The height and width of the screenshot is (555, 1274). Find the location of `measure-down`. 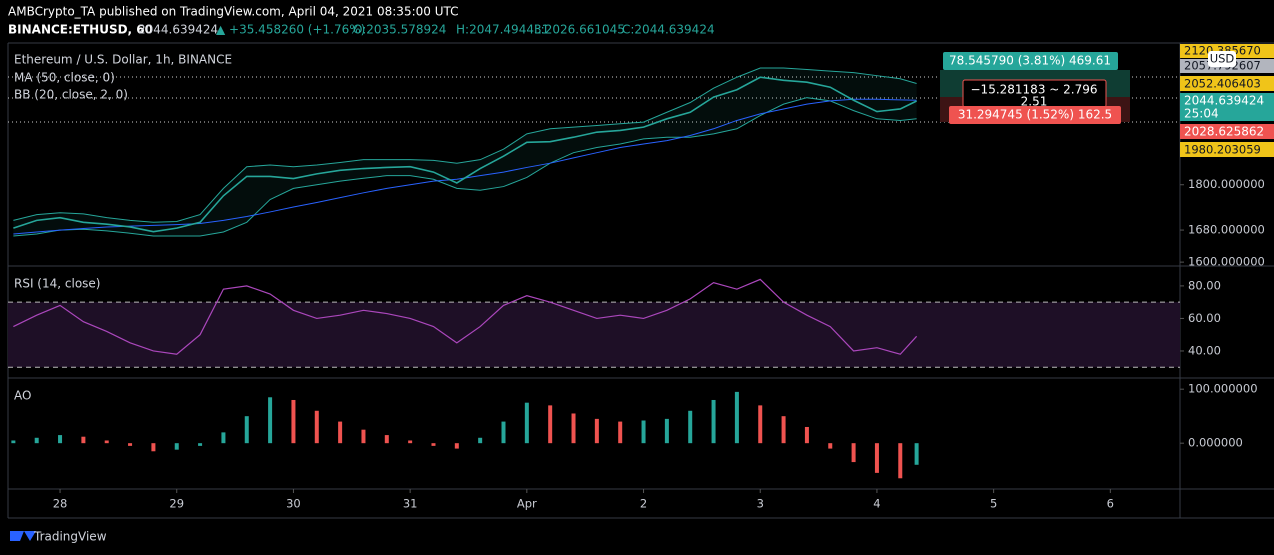

measure-down is located at coordinates (1035, 115).